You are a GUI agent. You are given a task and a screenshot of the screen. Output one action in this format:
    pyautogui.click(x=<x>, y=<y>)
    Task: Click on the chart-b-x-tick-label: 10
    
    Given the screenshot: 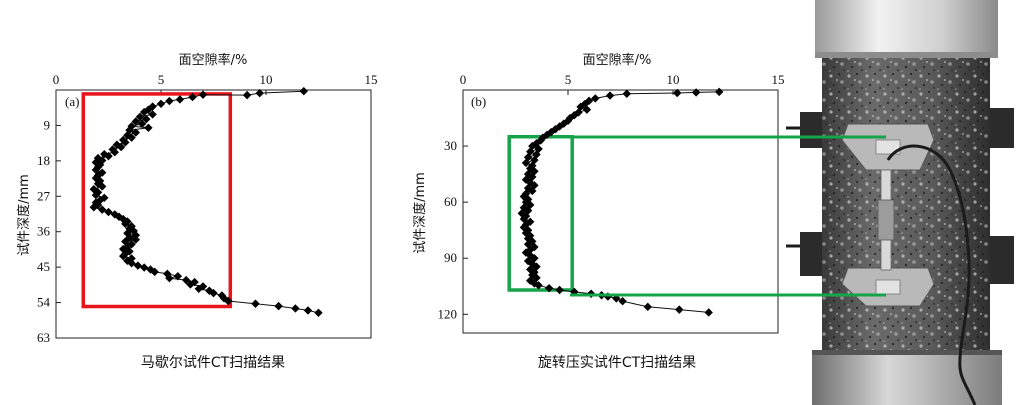 What is the action you would take?
    pyautogui.click(x=673, y=79)
    